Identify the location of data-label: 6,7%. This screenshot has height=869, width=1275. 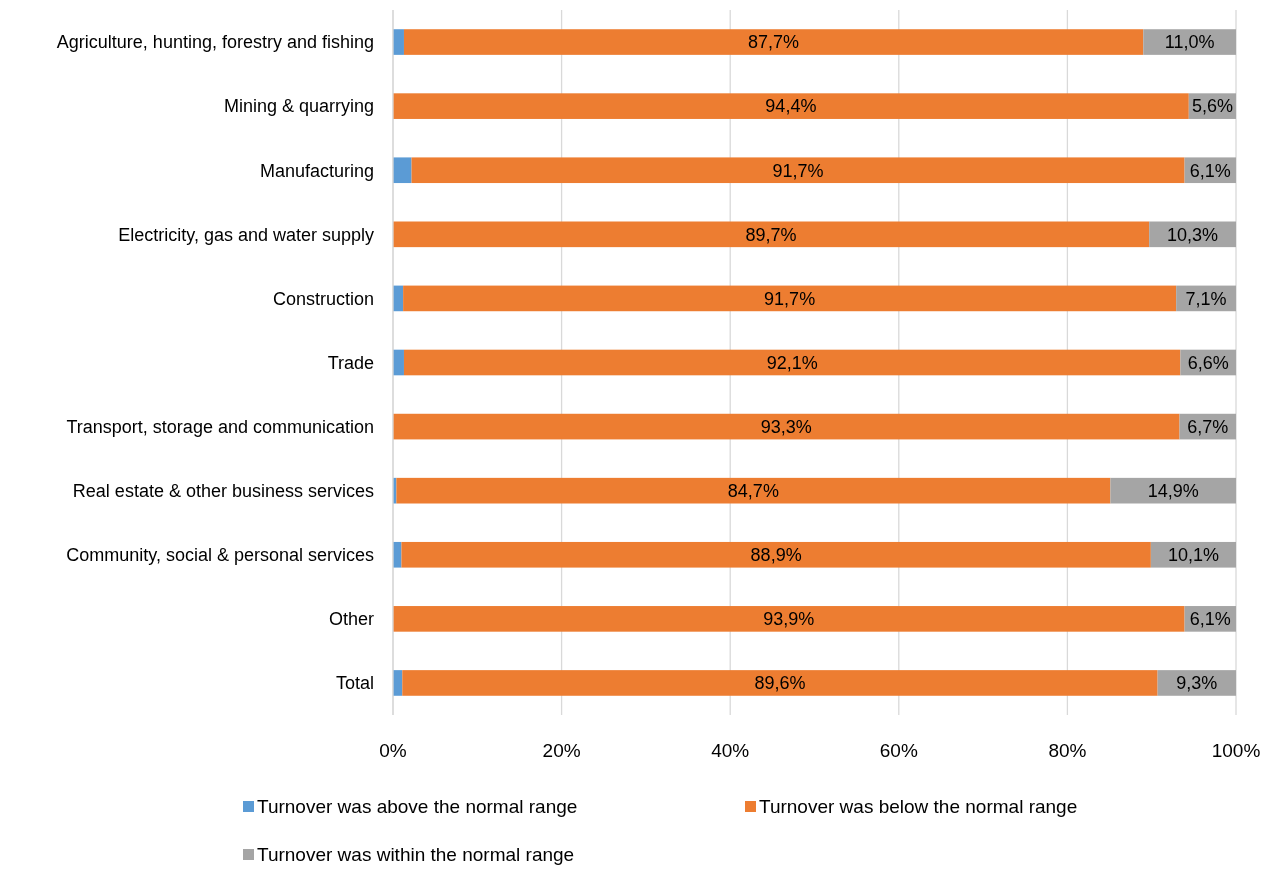
(1208, 426).